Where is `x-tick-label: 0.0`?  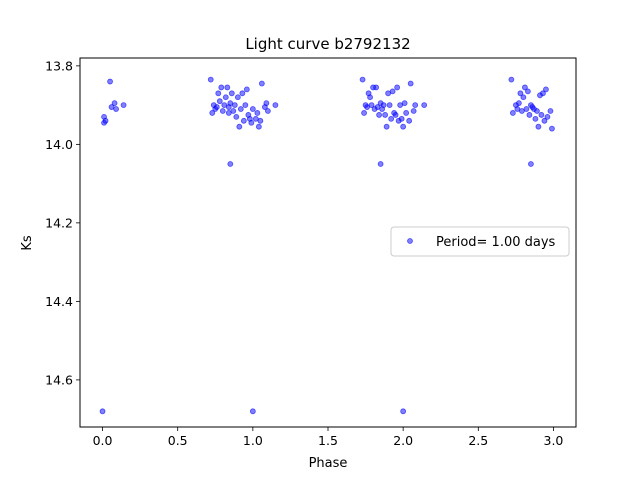
x-tick-label: 0.0 is located at coordinates (103, 440).